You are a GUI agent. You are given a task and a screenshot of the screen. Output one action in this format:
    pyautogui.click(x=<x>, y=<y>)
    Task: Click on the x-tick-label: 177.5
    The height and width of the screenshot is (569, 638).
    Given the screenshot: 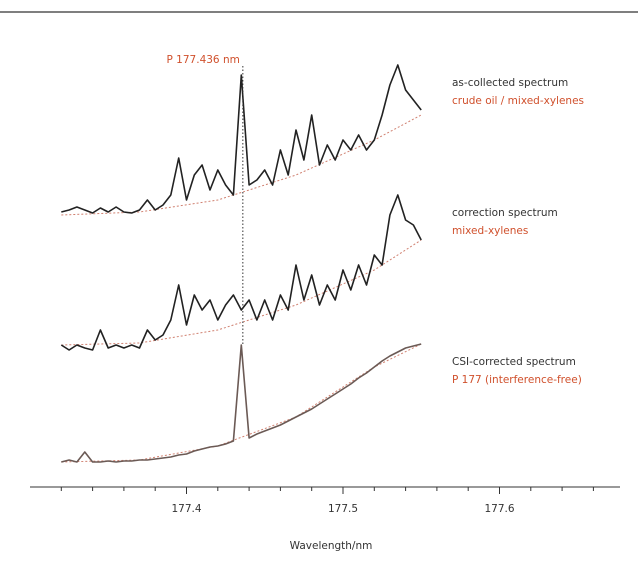 What is the action you would take?
    pyautogui.click(x=343, y=509)
    